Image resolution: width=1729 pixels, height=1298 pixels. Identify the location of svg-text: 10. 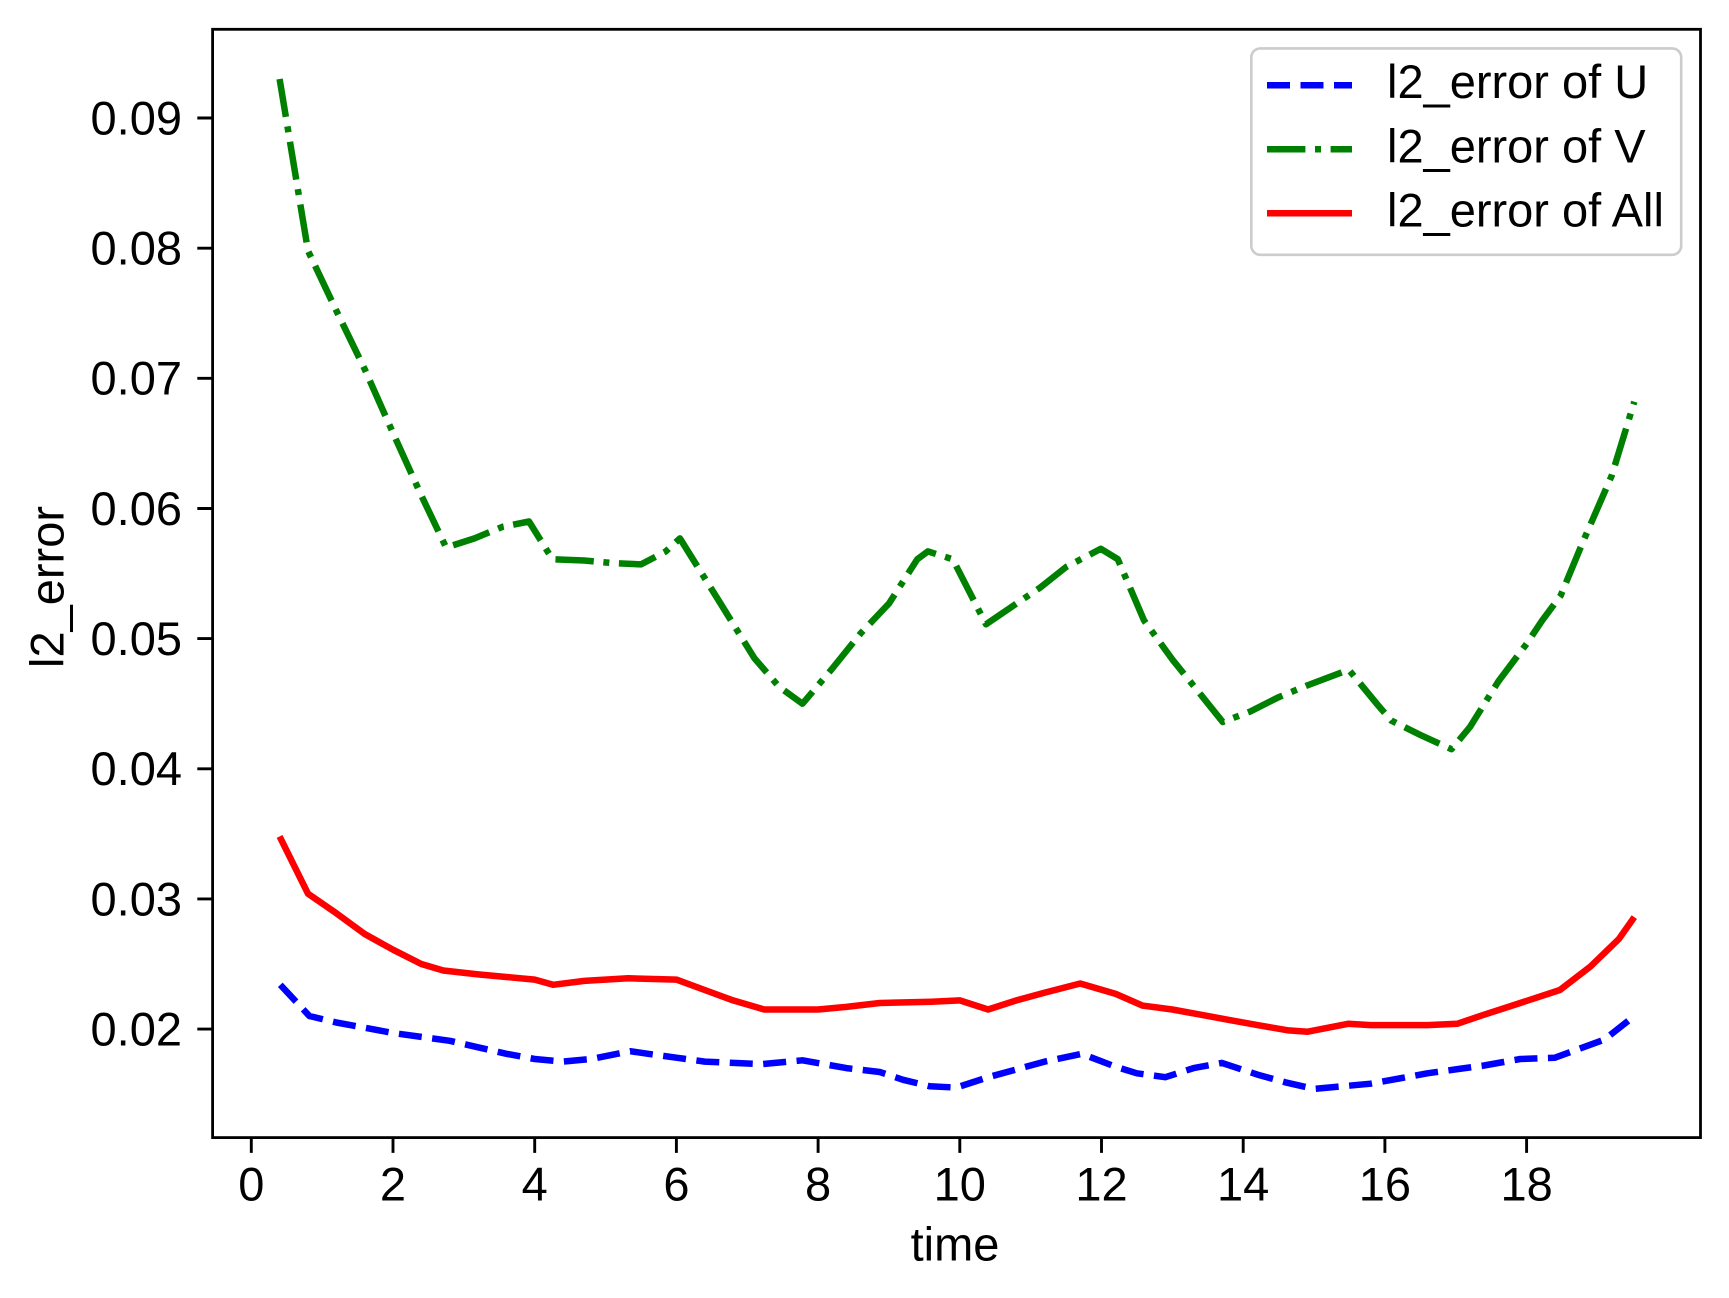
(960, 1184).